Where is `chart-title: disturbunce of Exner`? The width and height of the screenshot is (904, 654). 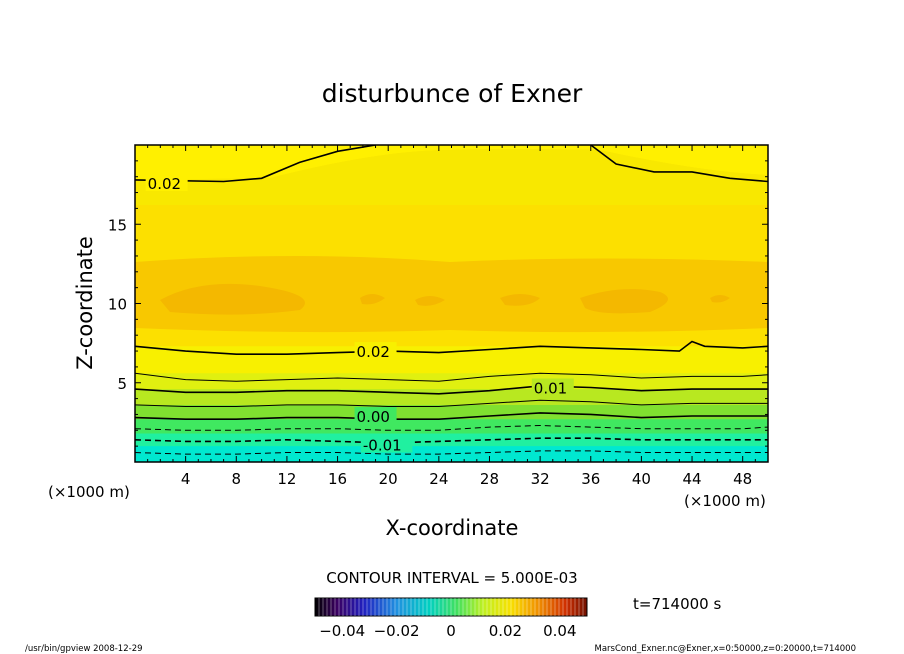 chart-title: disturbunce of Exner is located at coordinates (452, 93).